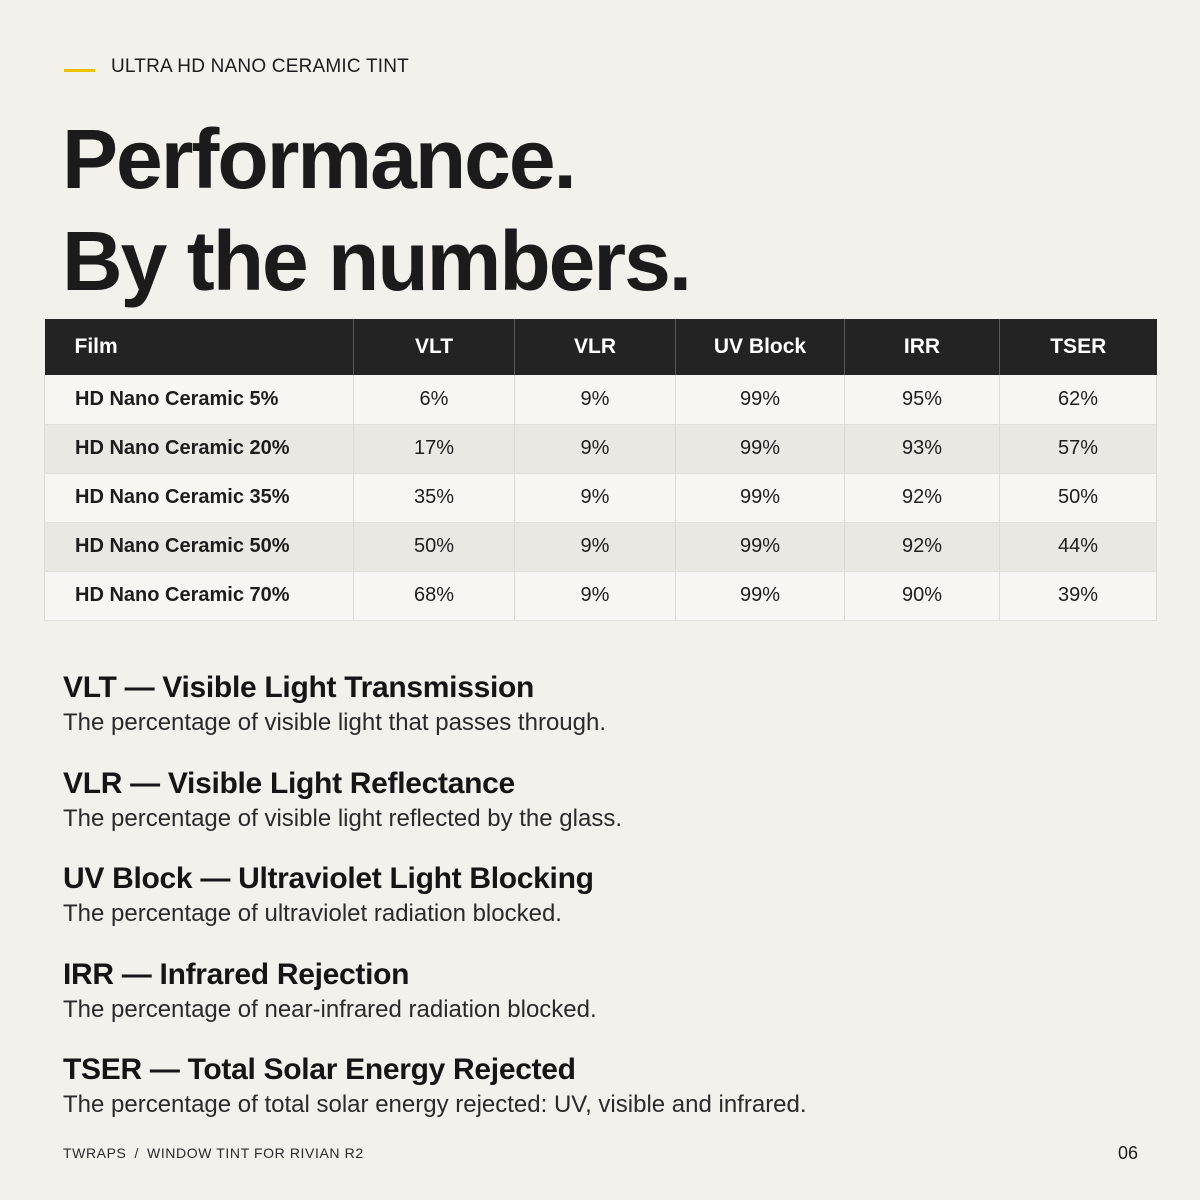 The image size is (1200, 1200). Describe the element at coordinates (319, 159) in the screenshot. I see `title-line-1: Performance.` at that location.